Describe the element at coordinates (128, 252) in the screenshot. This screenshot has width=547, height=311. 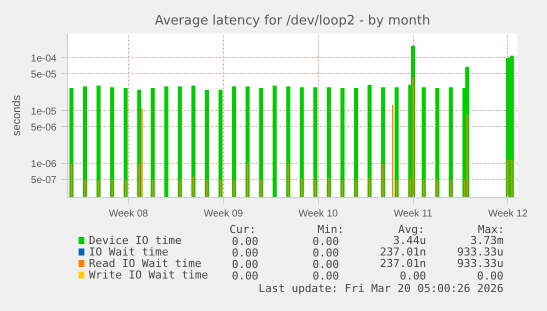
I see `legend-label: IO Wait time` at that location.